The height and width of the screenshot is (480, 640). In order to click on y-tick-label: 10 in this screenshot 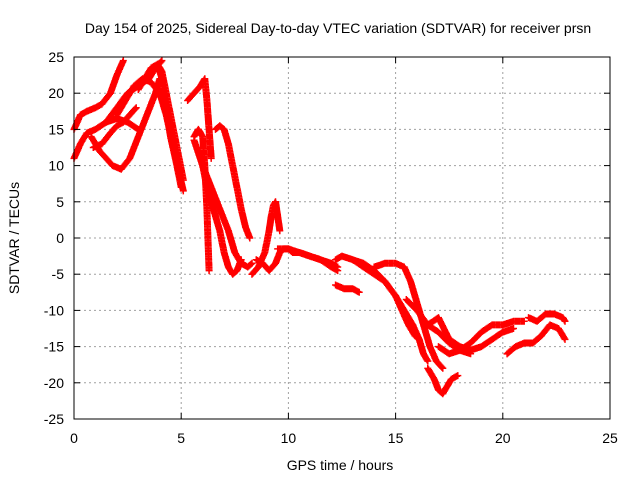, I will do `click(56, 166)`.